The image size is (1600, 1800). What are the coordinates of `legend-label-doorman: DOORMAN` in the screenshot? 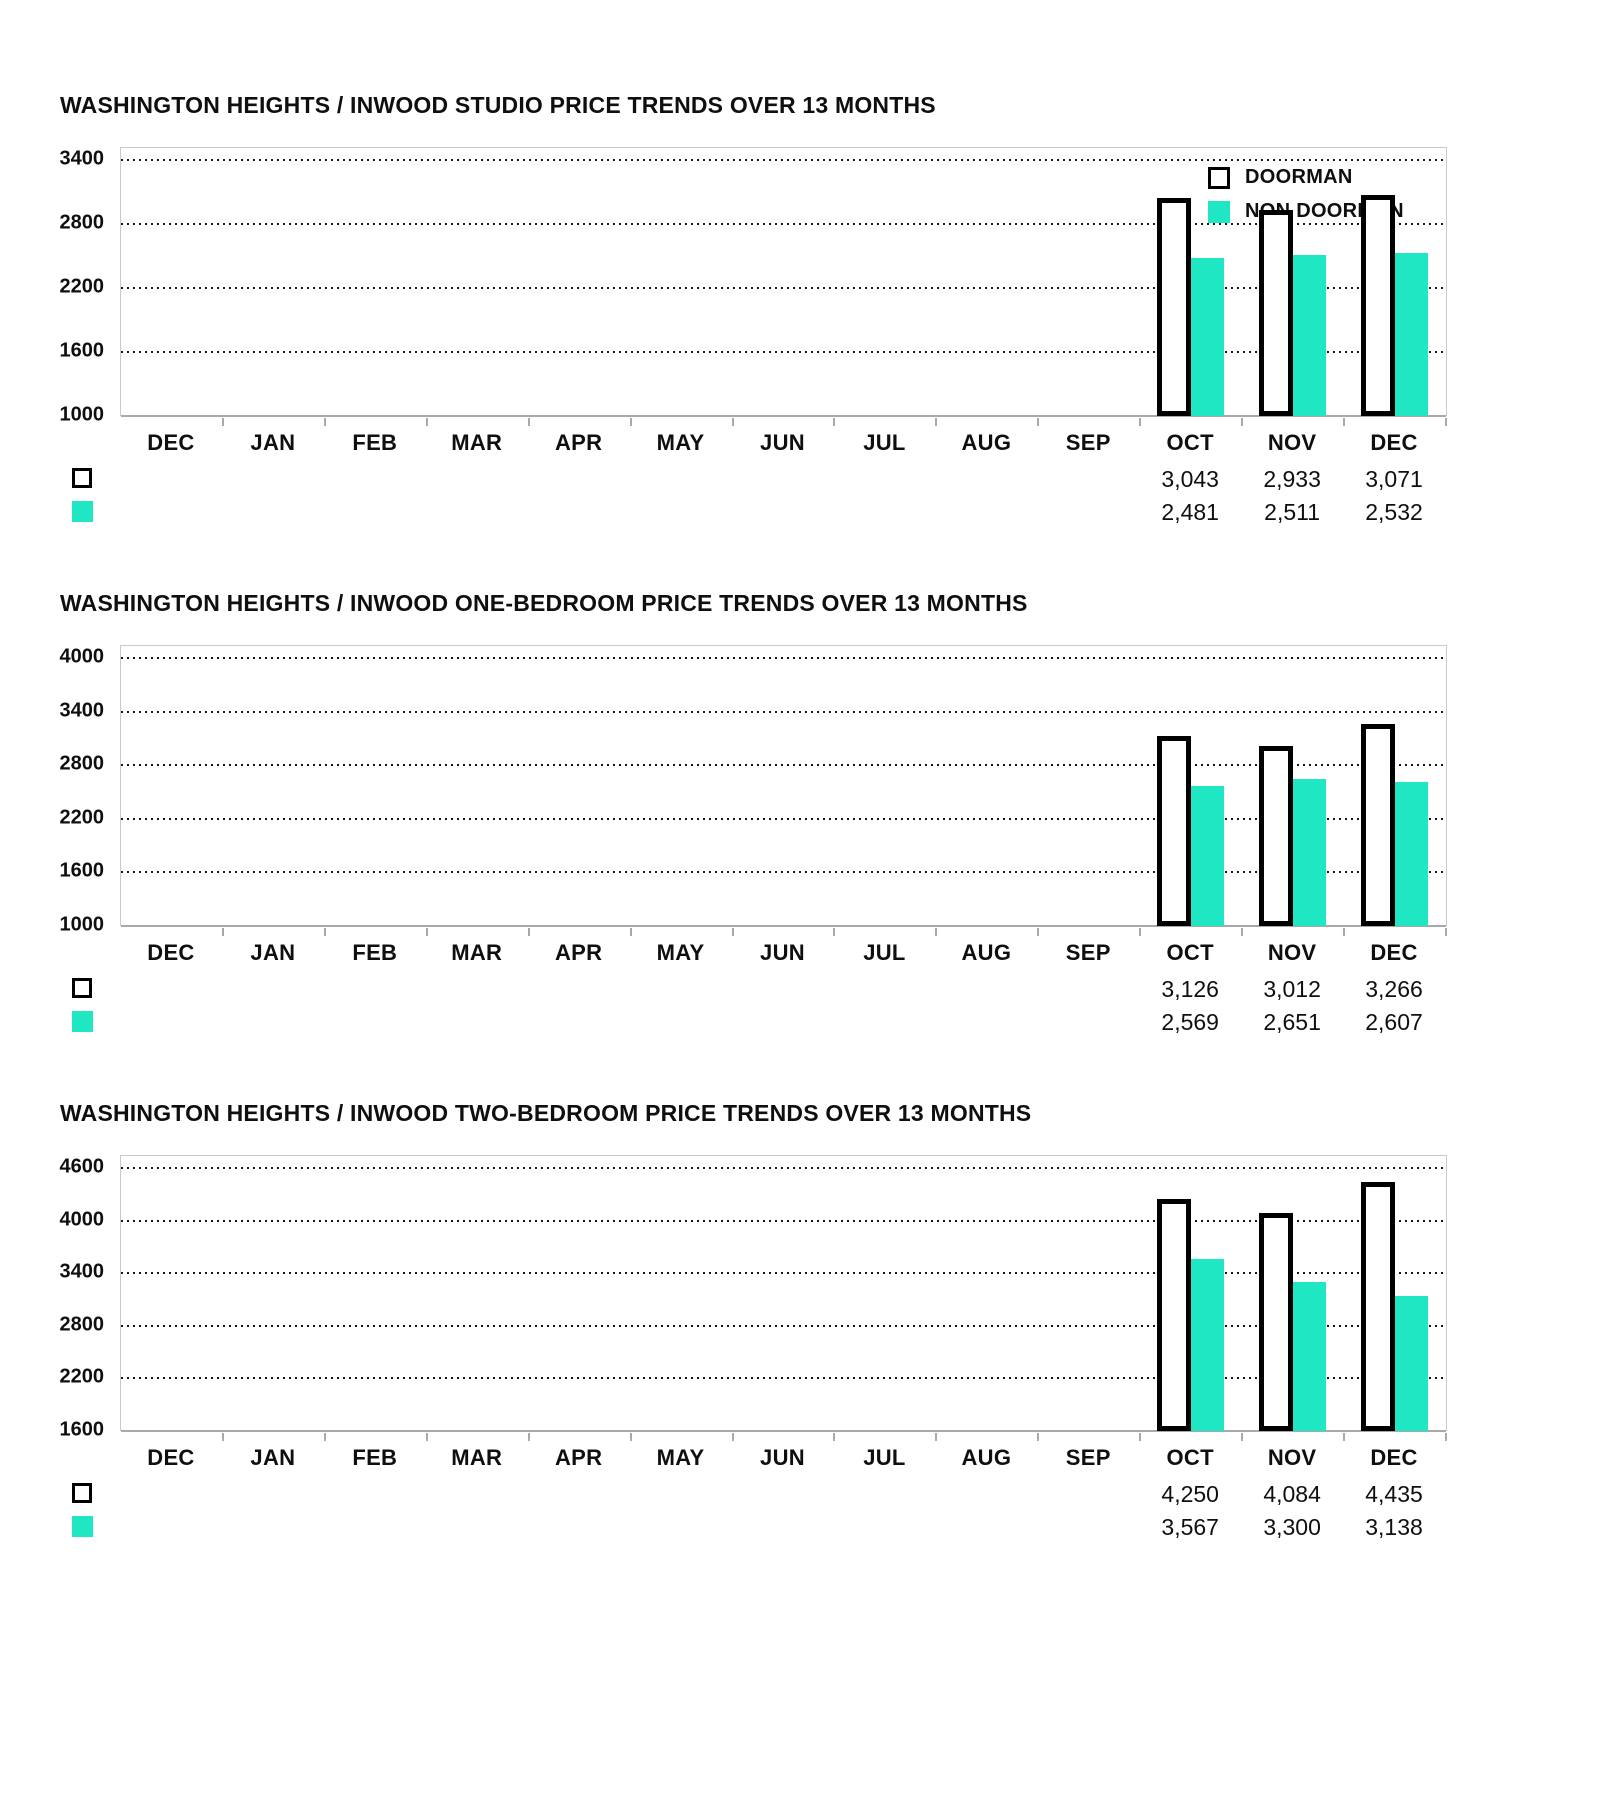 It's located at (1299, 177).